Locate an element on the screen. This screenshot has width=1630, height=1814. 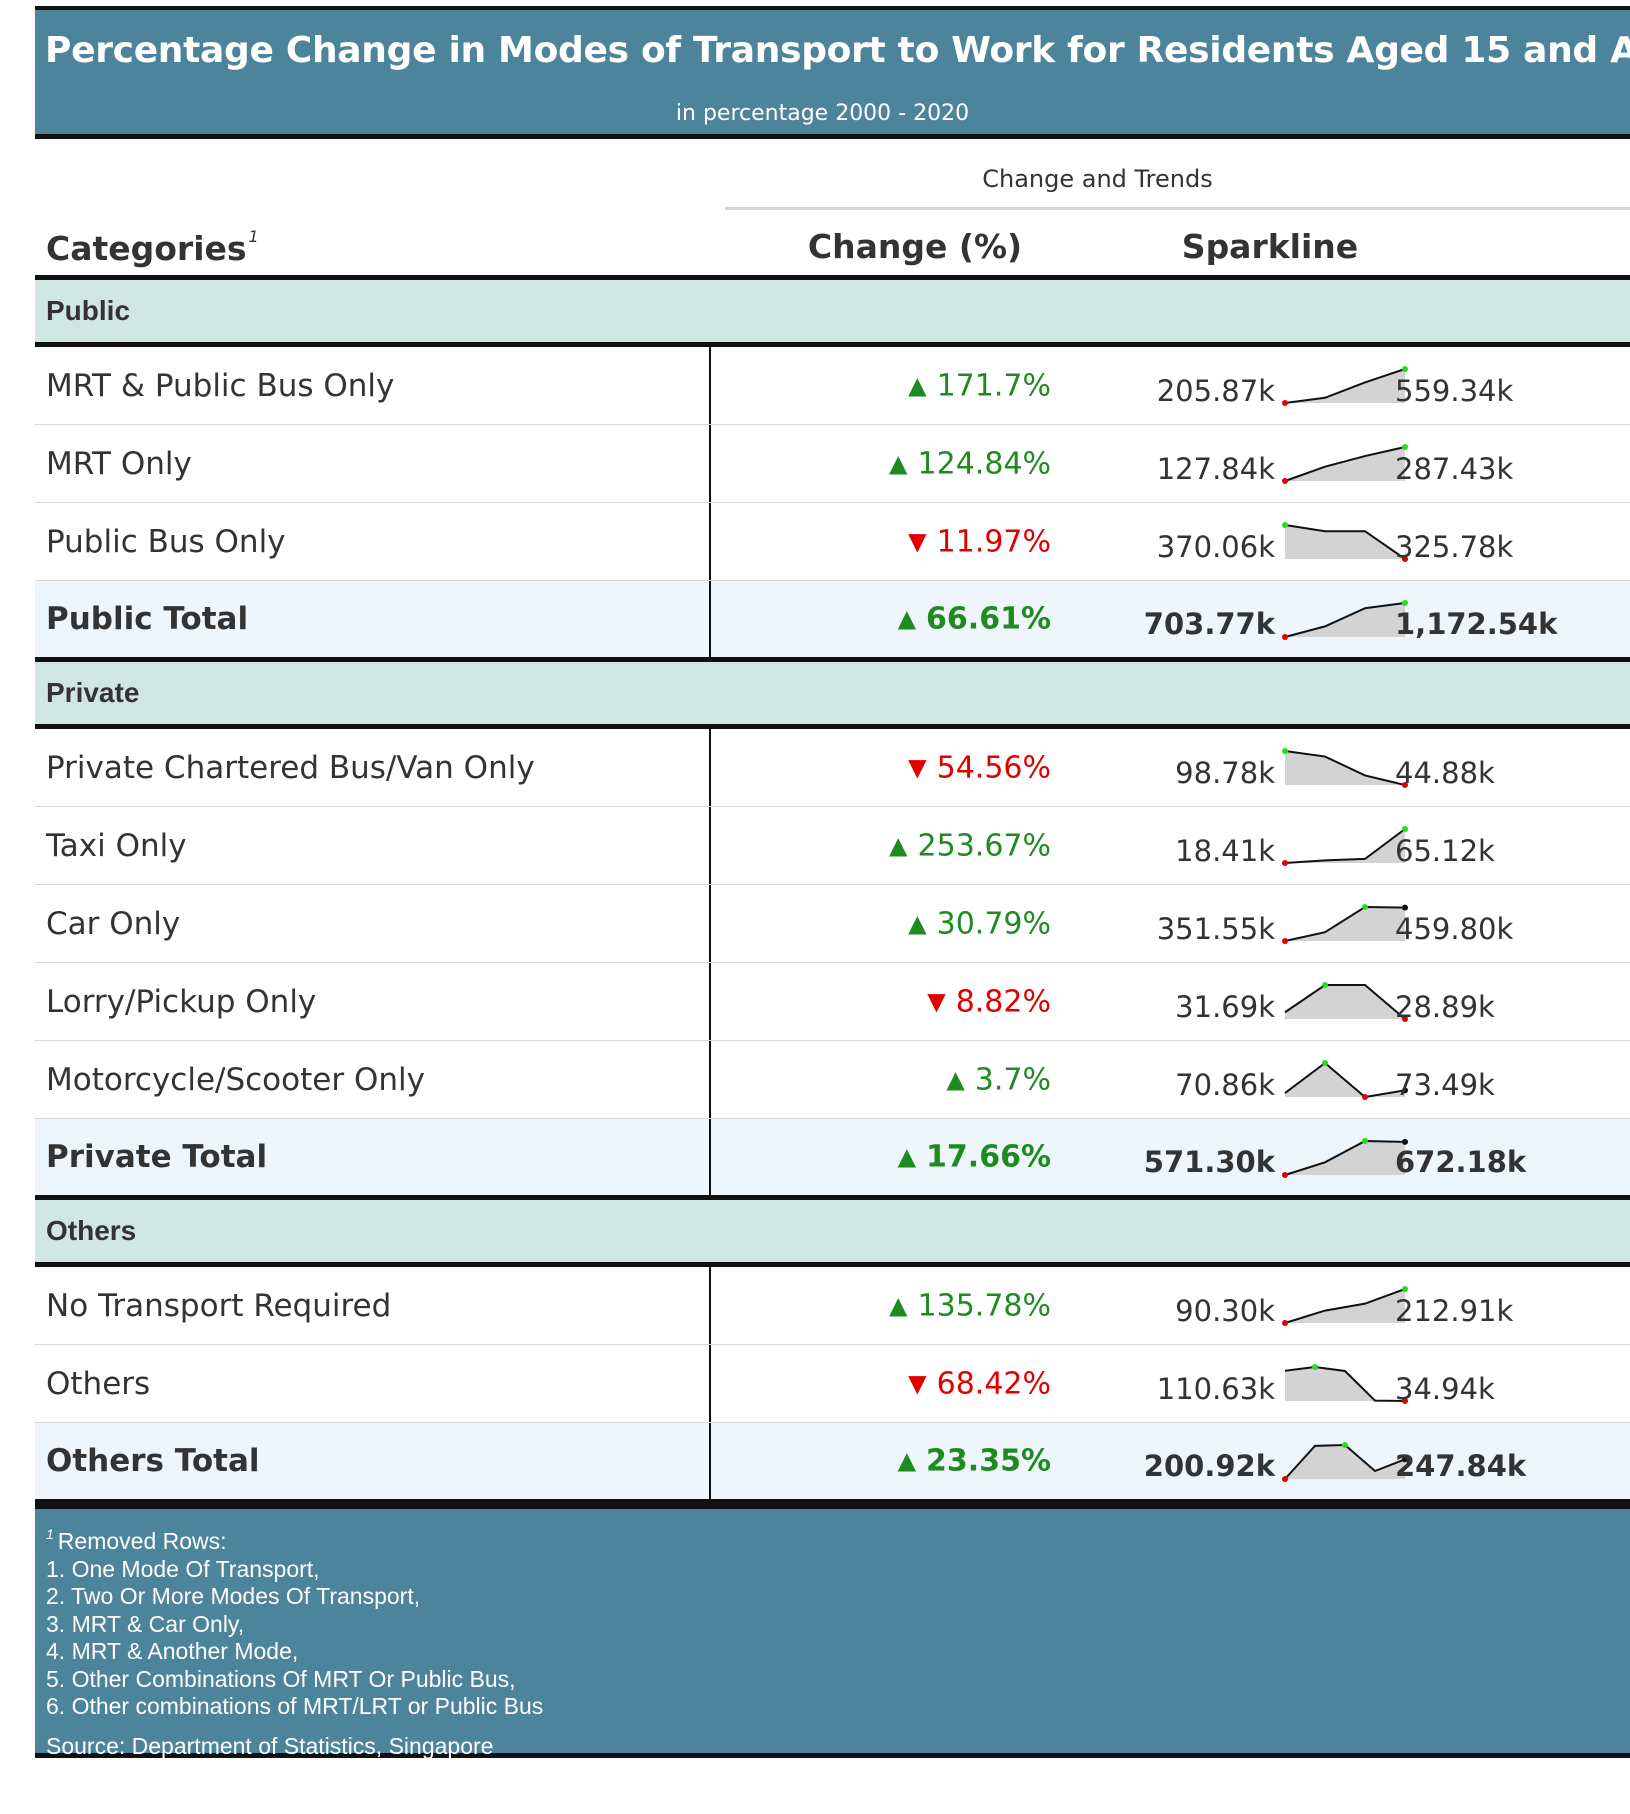
change-value: ▼ 8.82% is located at coordinates (888, 1001).